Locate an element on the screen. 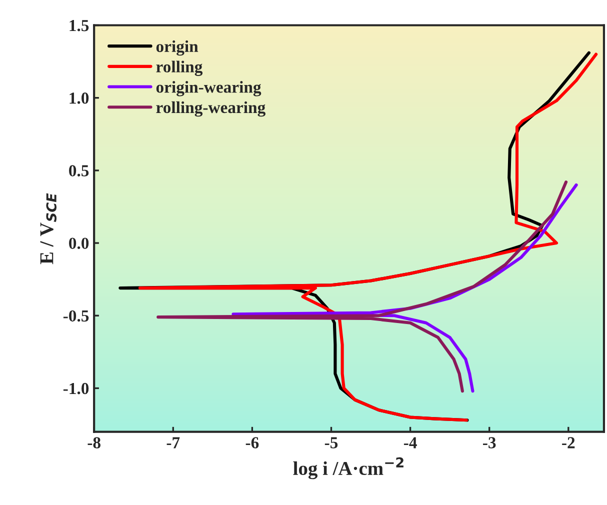 The width and height of the screenshot is (607, 505). x-tick-label: -2 is located at coordinates (568, 442).